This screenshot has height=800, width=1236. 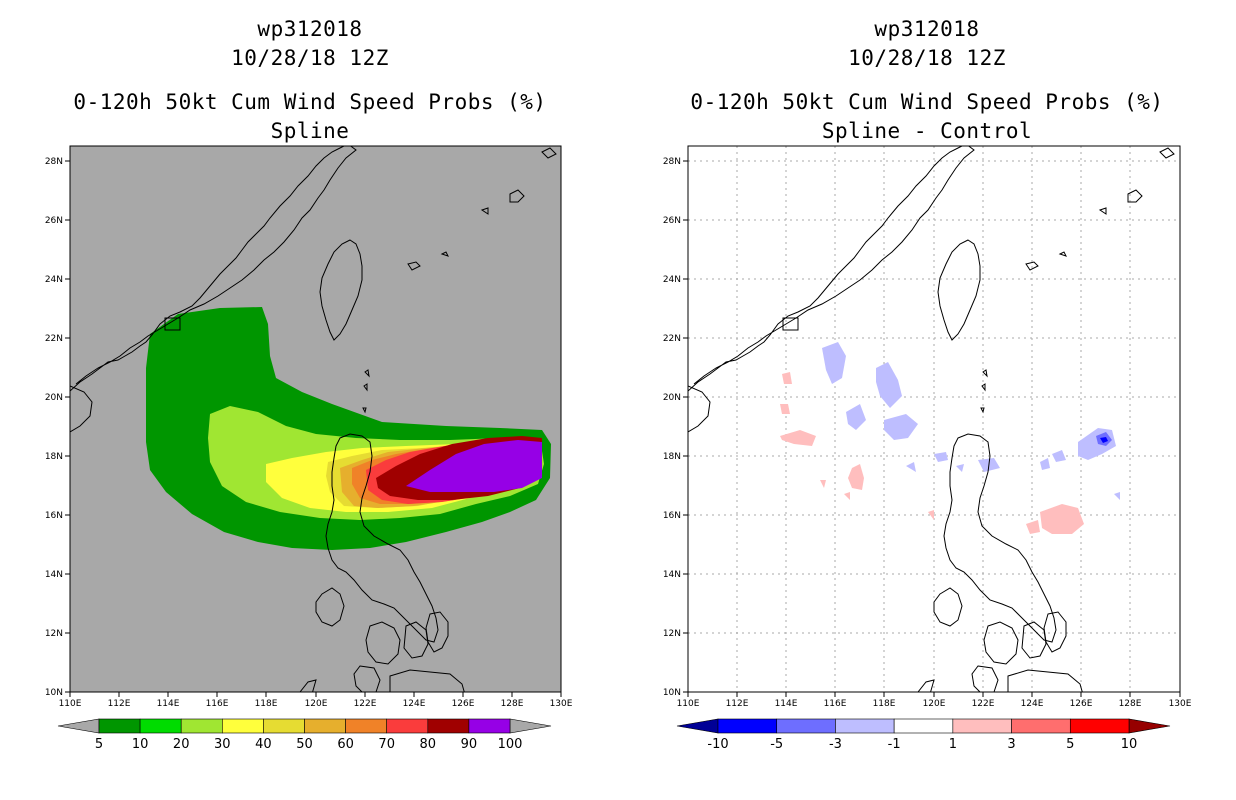 I want to click on probability-contours, so click(x=348, y=428).